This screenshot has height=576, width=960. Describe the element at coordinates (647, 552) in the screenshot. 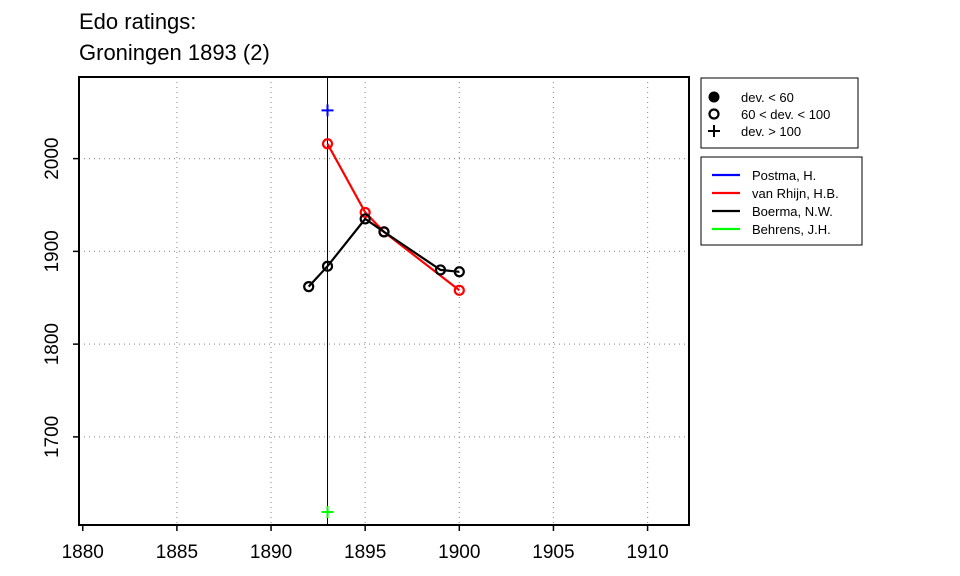

I see `x-tick-label-1910: 1910` at that location.